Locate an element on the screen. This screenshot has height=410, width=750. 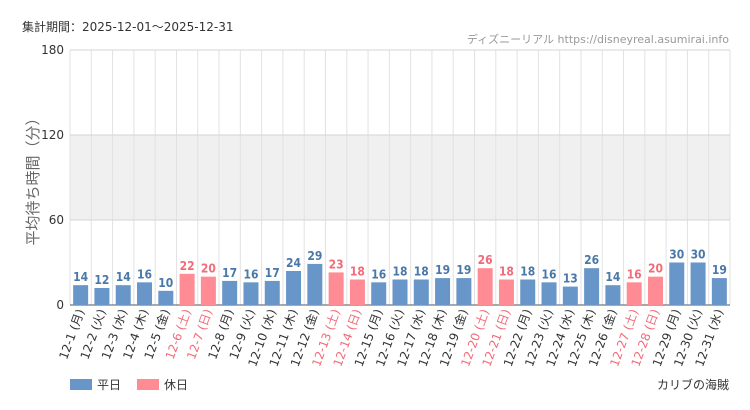
legend-swatch-holiday is located at coordinates (148, 384).